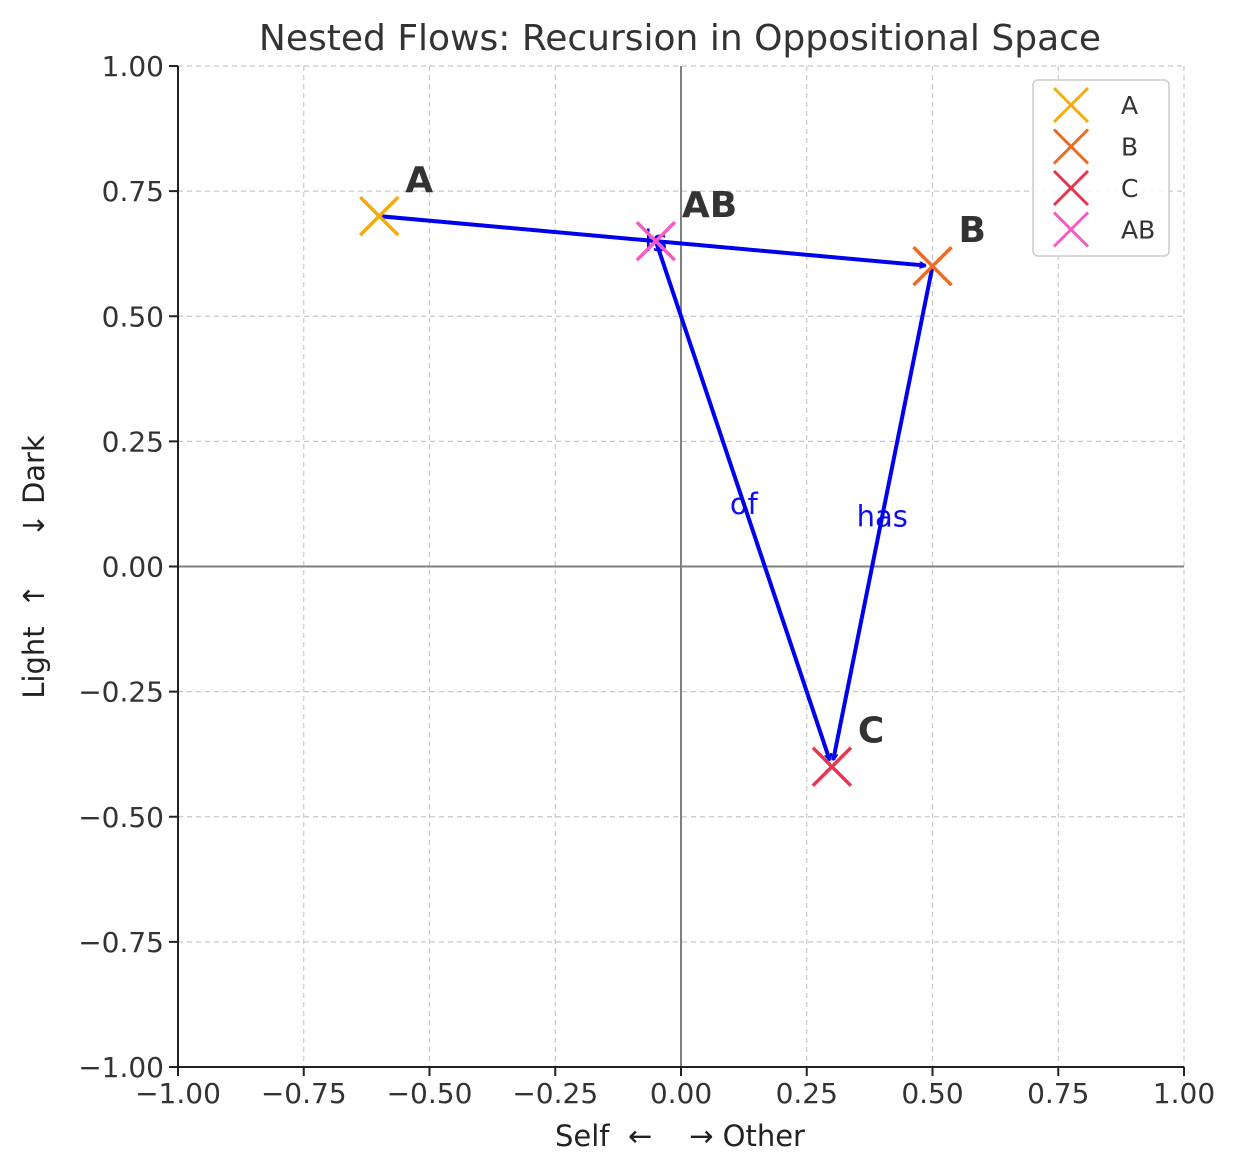 The width and height of the screenshot is (1241, 1174). I want to click on point-marker-A, so click(379, 216).